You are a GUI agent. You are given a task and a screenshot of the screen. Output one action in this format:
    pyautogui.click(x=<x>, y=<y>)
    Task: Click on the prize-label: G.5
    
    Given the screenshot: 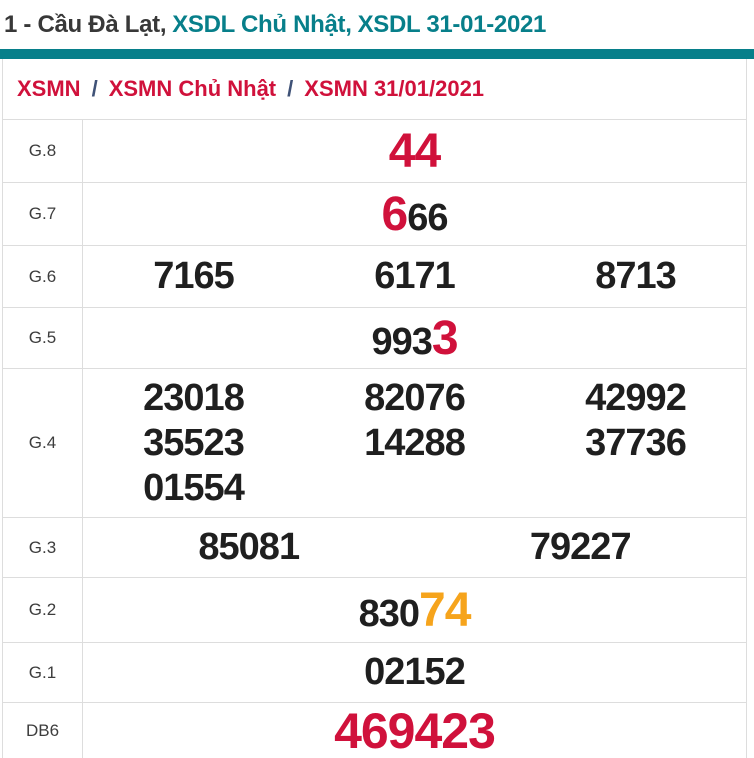 What is the action you would take?
    pyautogui.click(x=43, y=338)
    